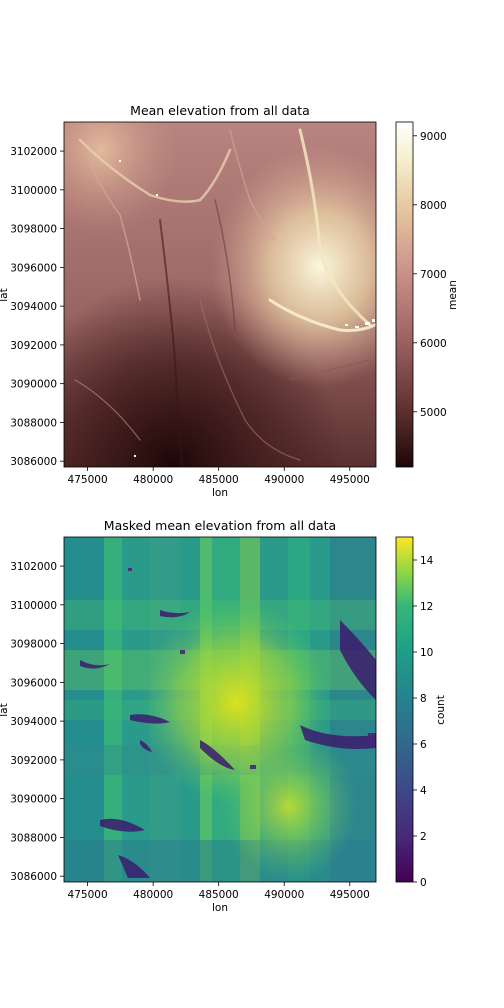 The image size is (504, 1008). What do you see at coordinates (220, 525) in the screenshot?
I see `chart-title-masked-mean-elevation: Masked mean elevation from all data` at bounding box center [220, 525].